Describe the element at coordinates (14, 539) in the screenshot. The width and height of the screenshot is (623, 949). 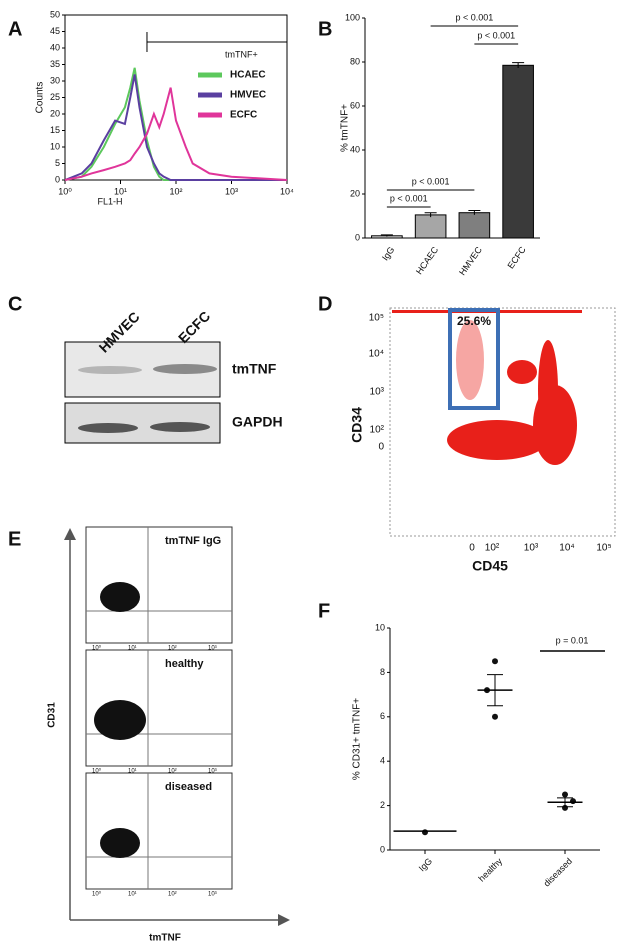
I see `panel-letter: E` at that location.